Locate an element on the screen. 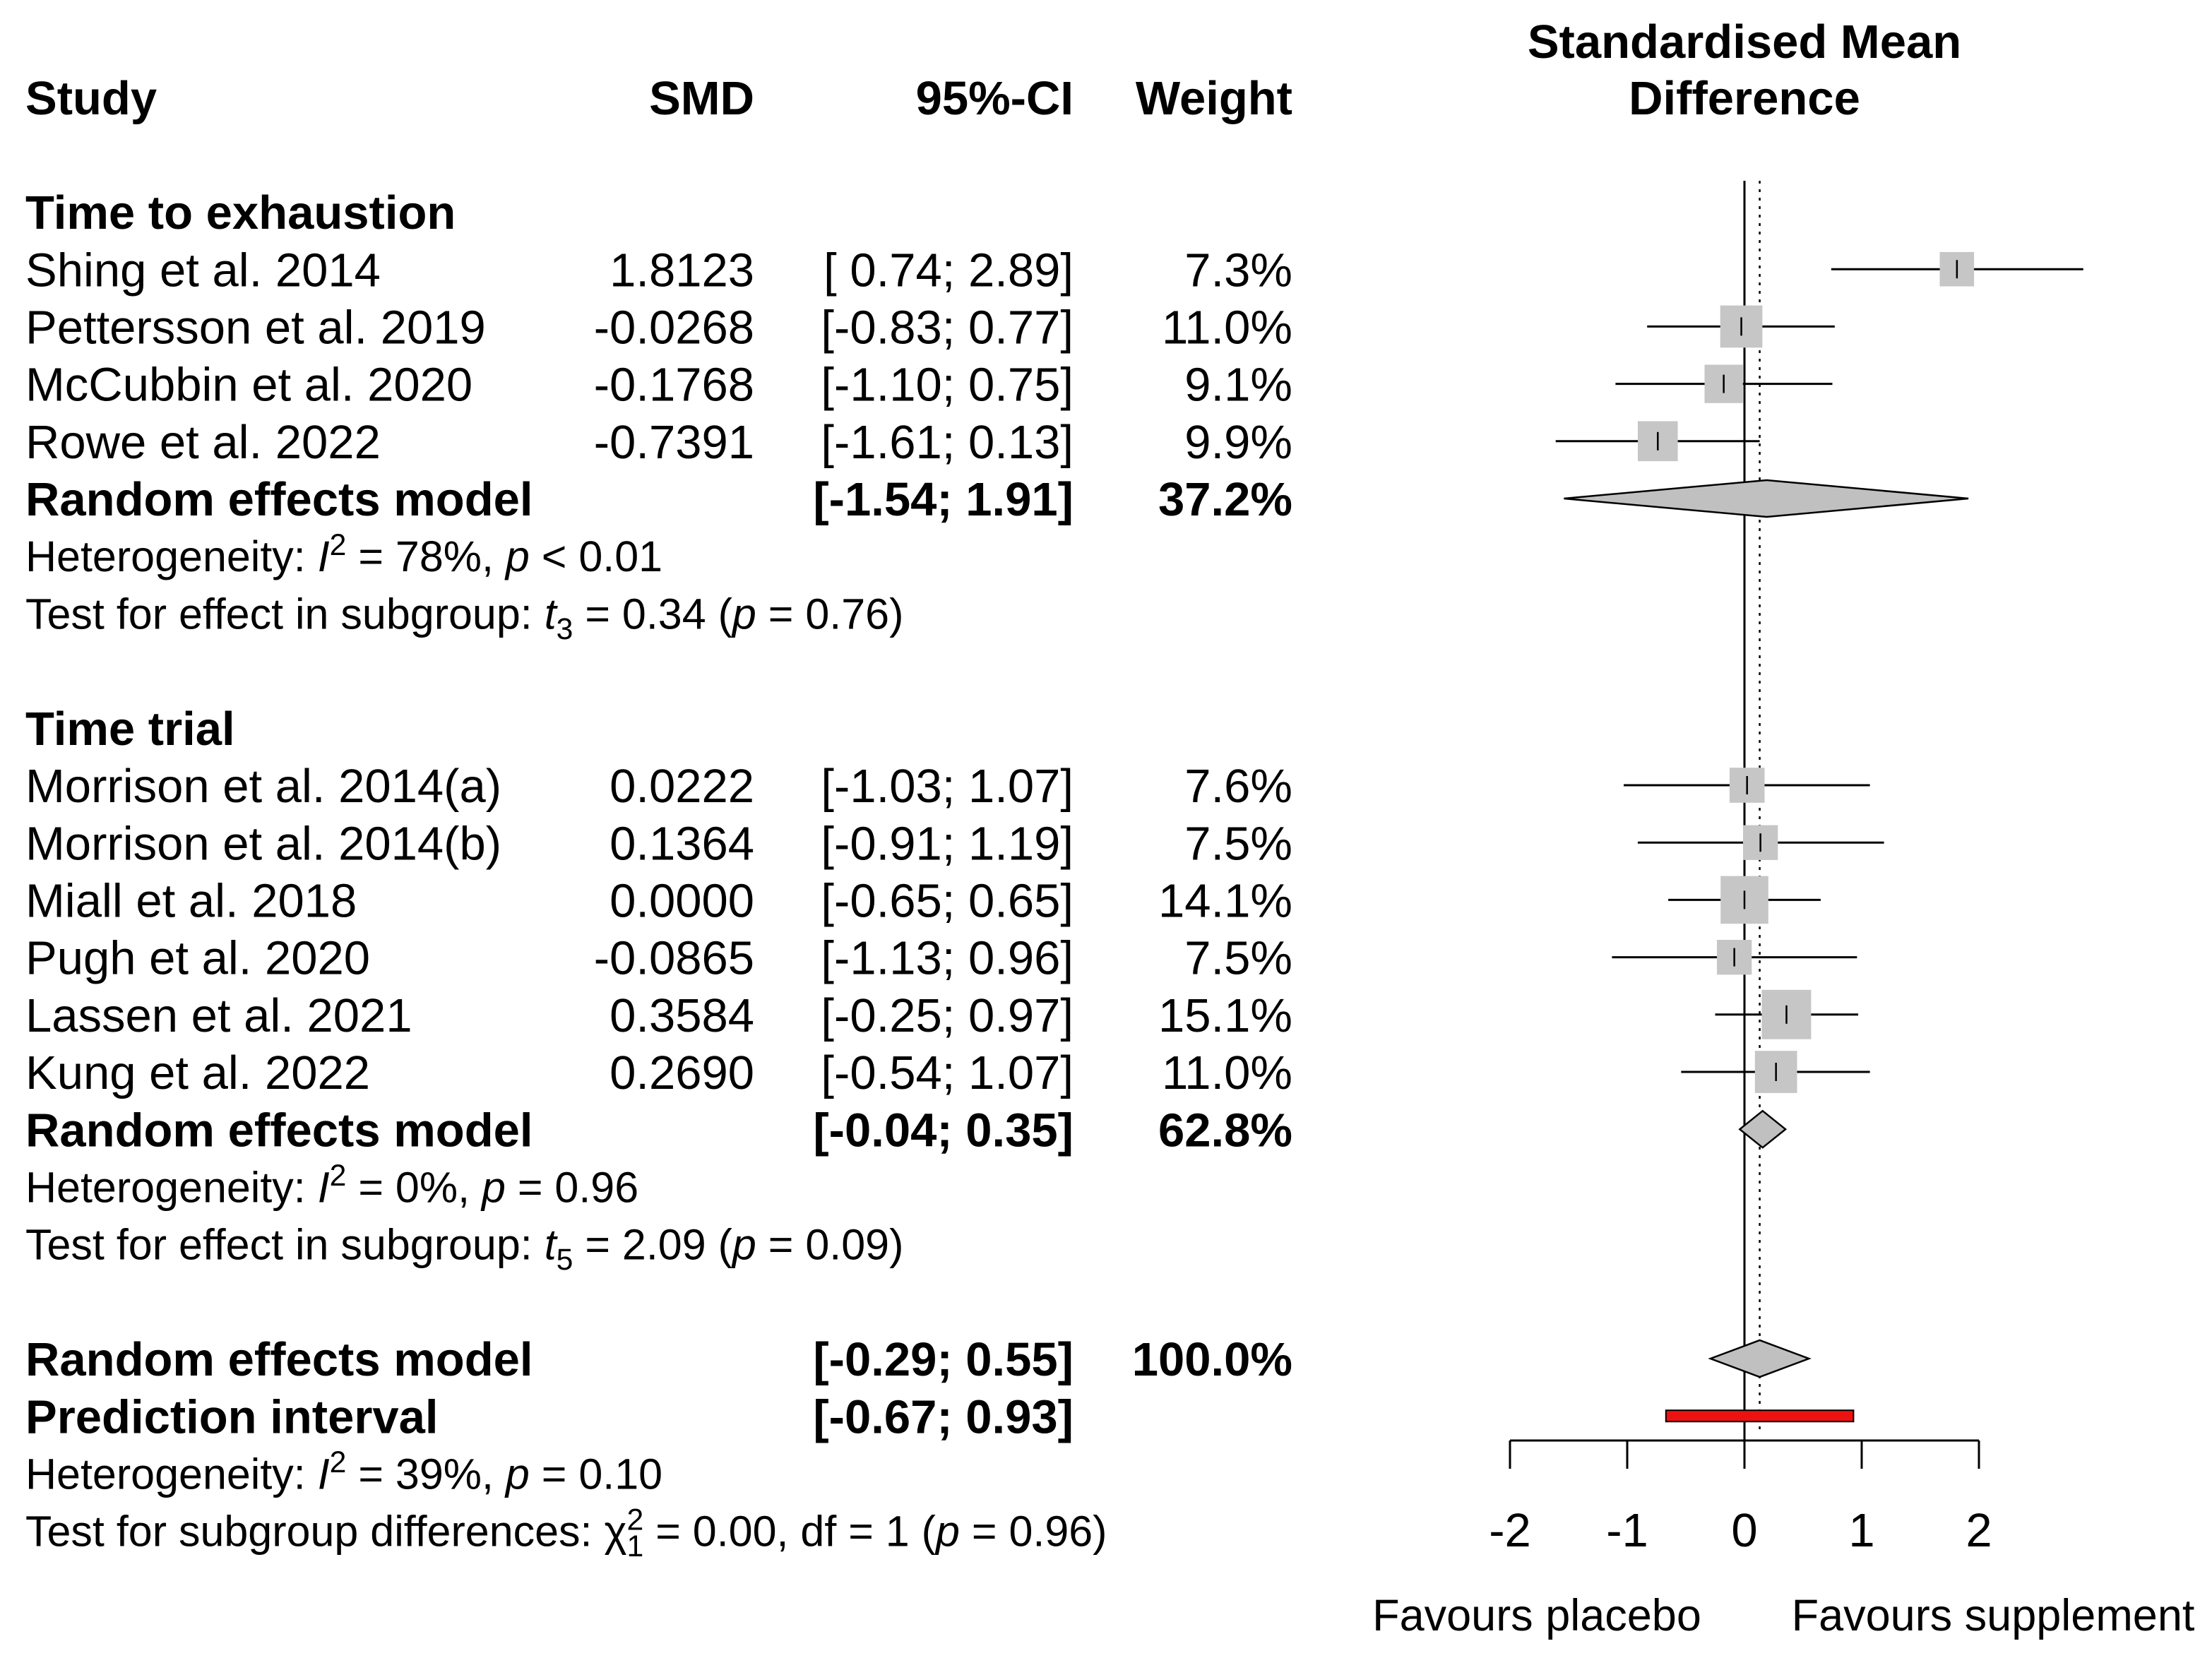  study-row: Rowe et al. 2022 -0.7391 [-1.61; 0.13] 9.9% is located at coordinates (892, 443).